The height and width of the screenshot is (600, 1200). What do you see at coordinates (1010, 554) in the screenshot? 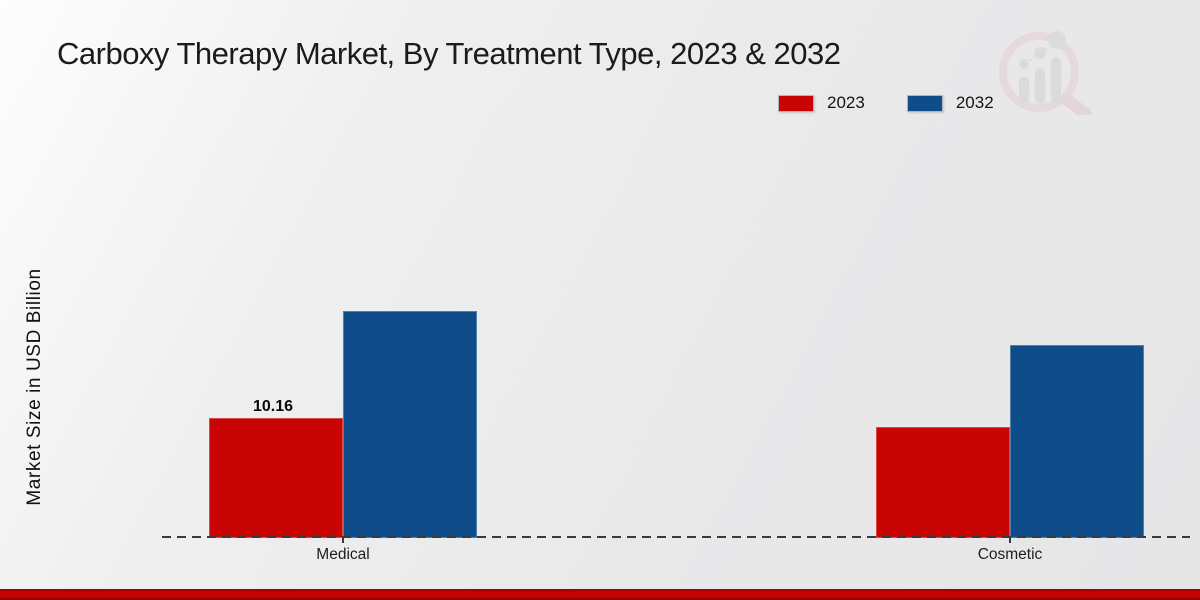
I see `category-label-cosmetic: Cosmetic` at bounding box center [1010, 554].